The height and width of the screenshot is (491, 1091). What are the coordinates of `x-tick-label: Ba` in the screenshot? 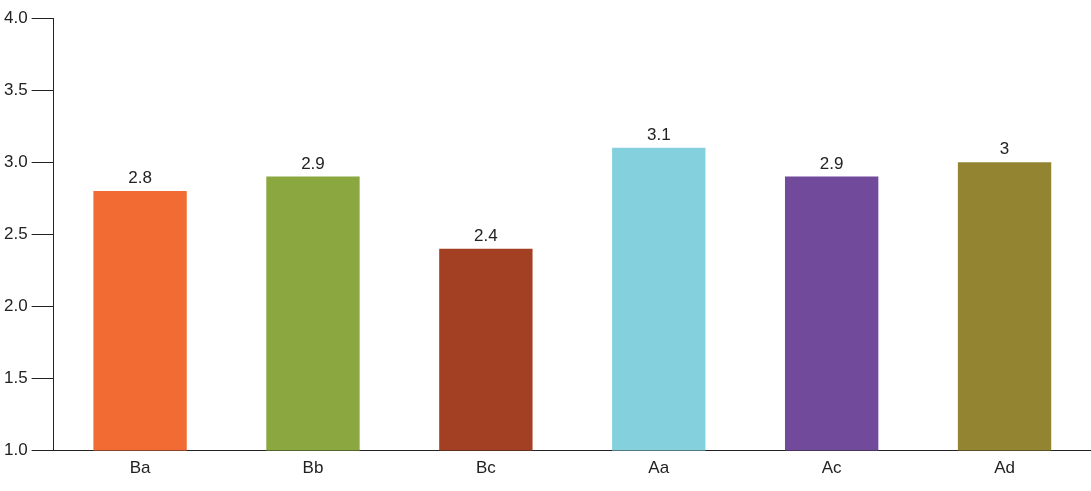 It's located at (140, 468).